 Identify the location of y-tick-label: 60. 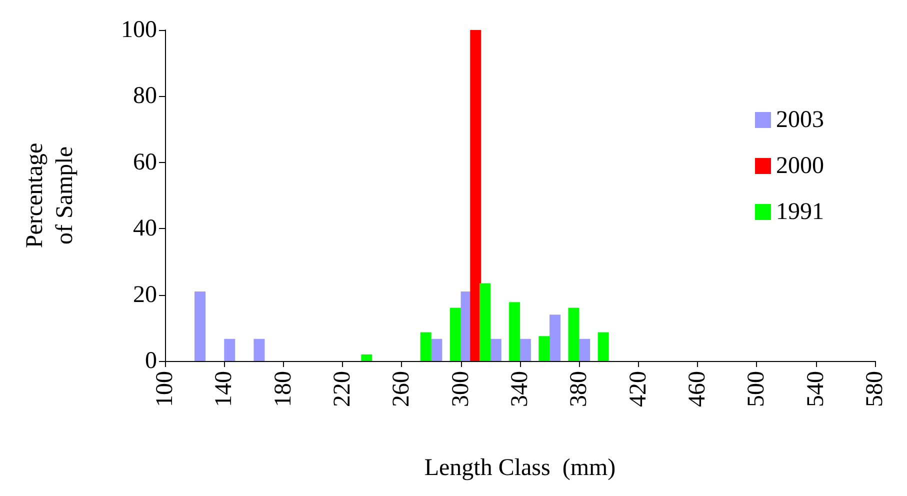
(145, 162).